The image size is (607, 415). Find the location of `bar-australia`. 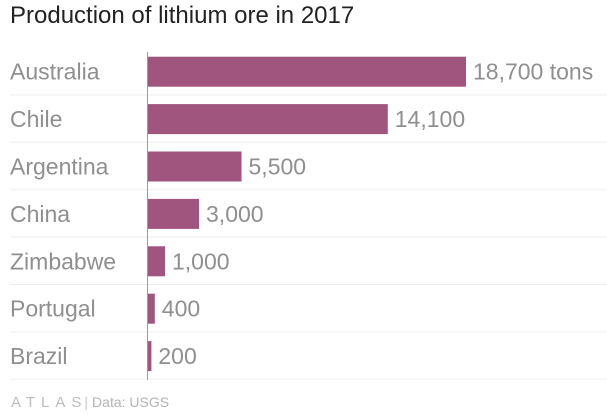

bar-australia is located at coordinates (307, 71).